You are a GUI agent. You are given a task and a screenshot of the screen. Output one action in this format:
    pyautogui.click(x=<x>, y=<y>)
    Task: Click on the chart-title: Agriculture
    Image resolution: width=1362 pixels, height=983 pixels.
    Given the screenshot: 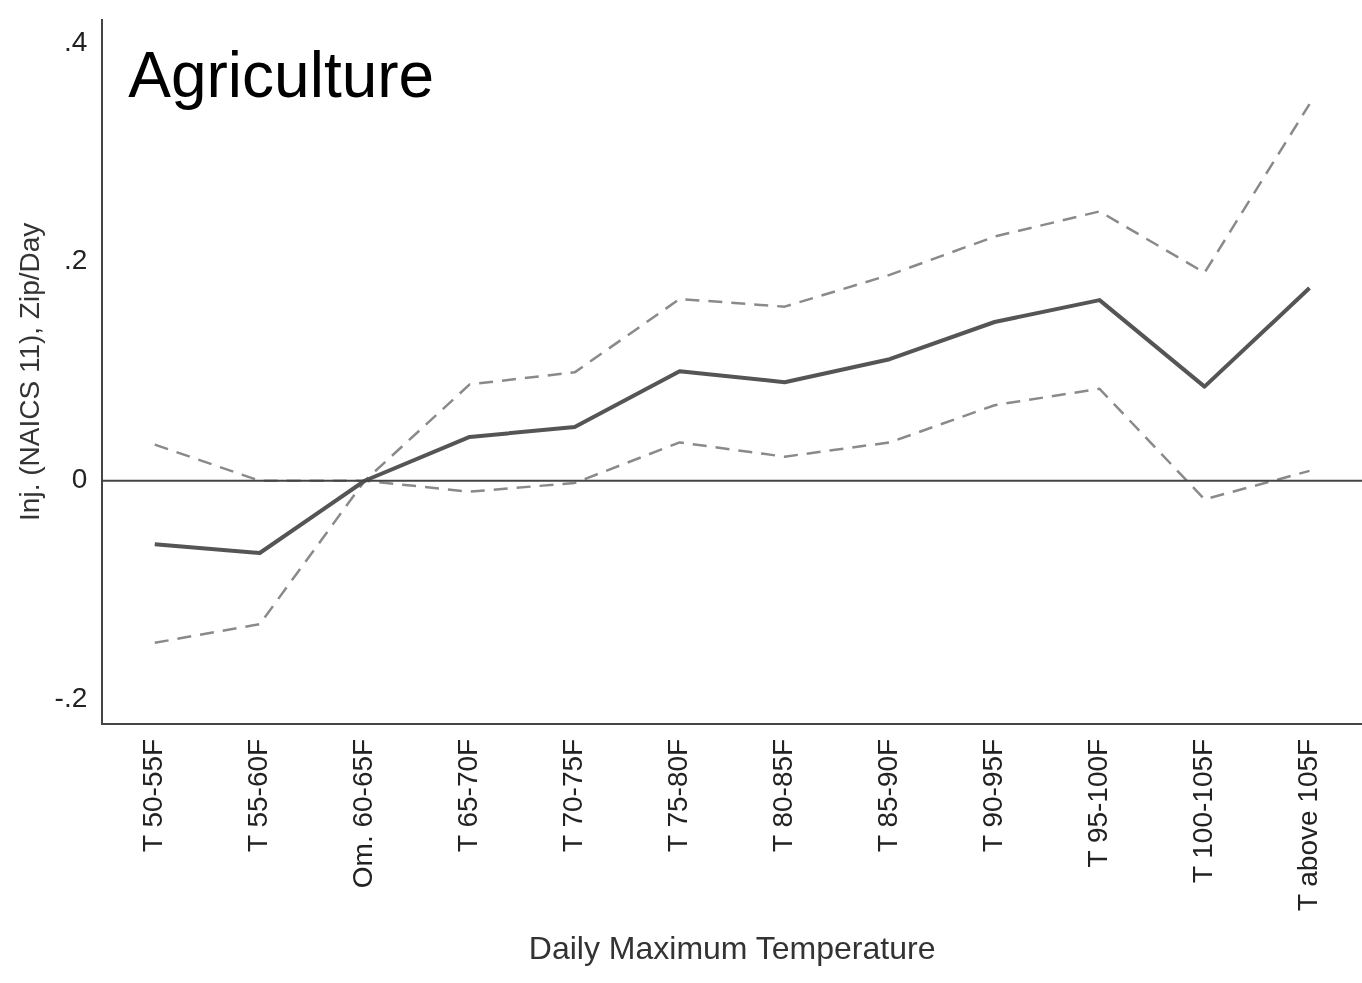 What is the action you would take?
    pyautogui.click(x=281, y=75)
    